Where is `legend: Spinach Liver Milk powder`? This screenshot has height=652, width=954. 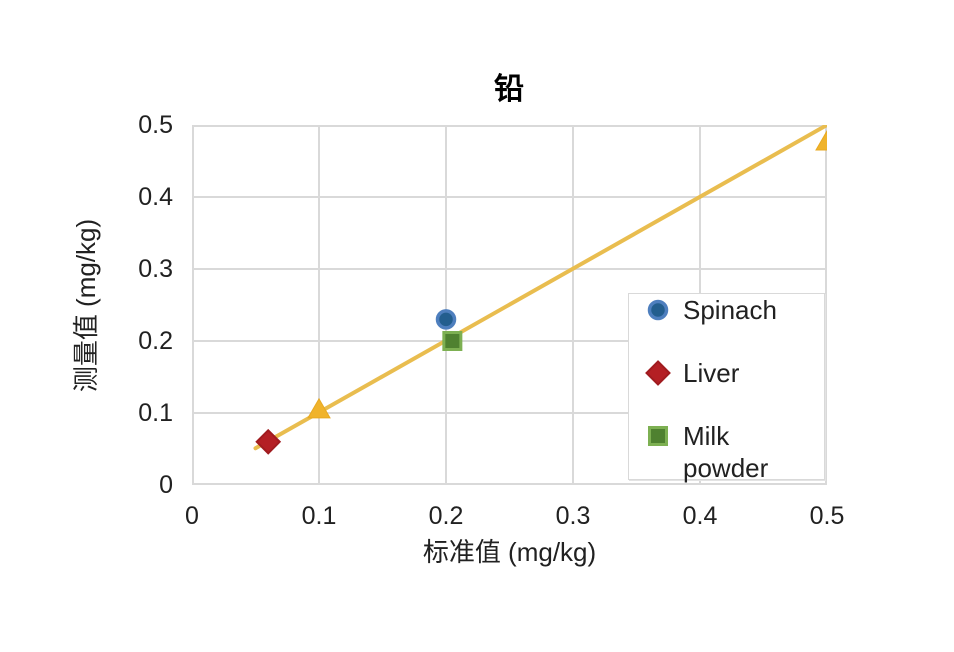 legend: Spinach Liver Milk powder is located at coordinates (726, 388).